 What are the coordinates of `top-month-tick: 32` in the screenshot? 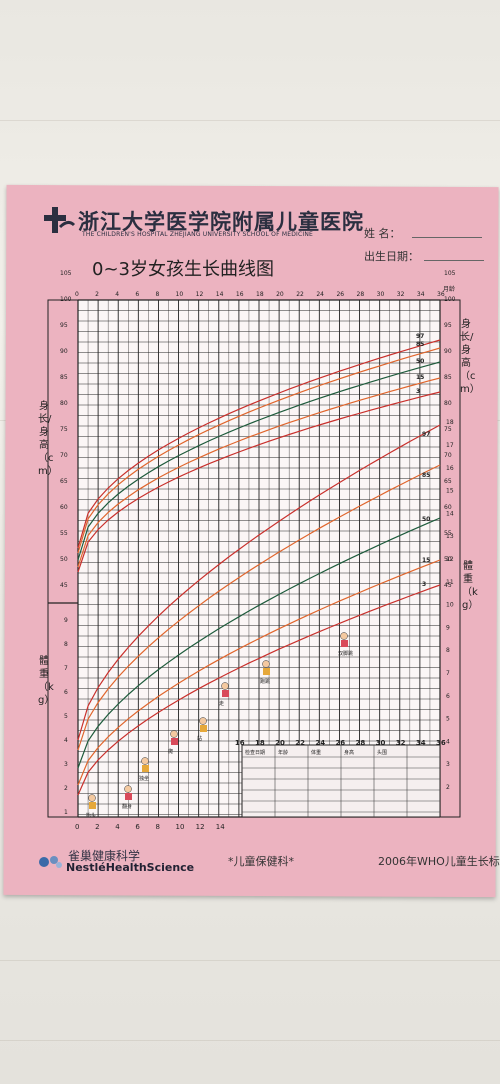 It's located at (401, 294).